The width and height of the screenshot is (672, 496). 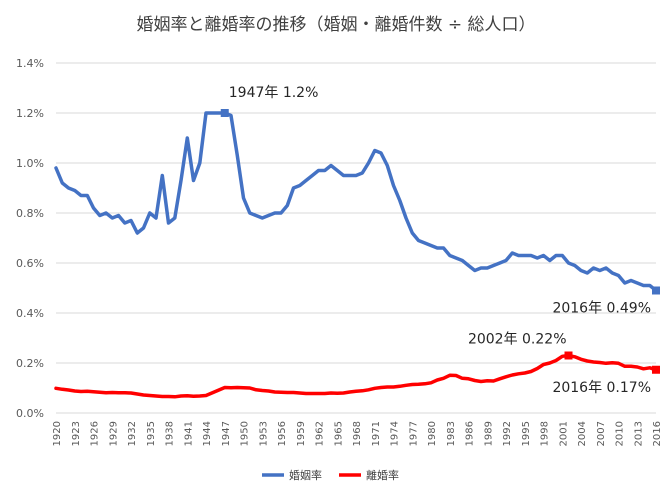 What do you see at coordinates (151, 433) in the screenshot?
I see `x-tick-label: 1935` at bounding box center [151, 433].